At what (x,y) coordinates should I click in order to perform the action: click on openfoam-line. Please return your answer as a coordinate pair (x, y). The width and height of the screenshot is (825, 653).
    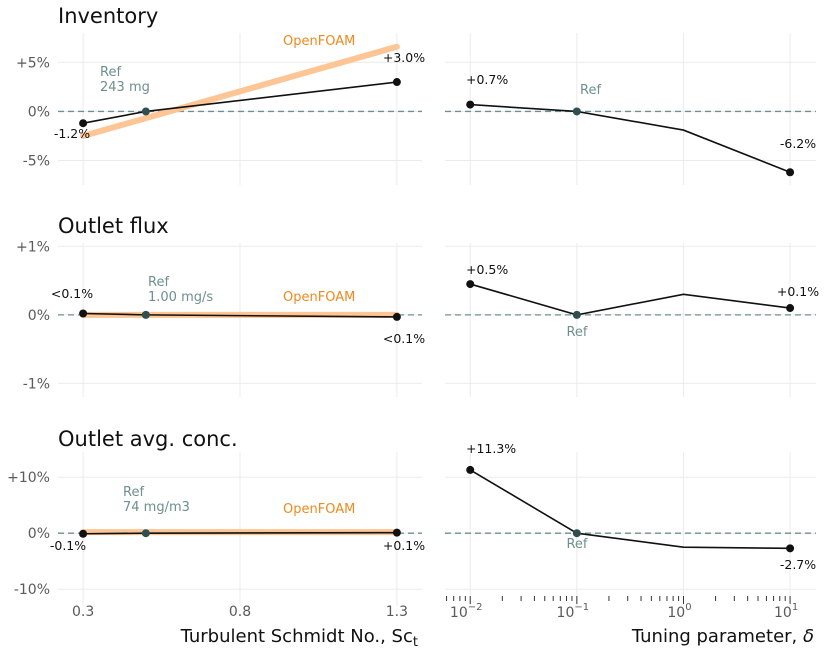
    Looking at the image, I should click on (240, 91).